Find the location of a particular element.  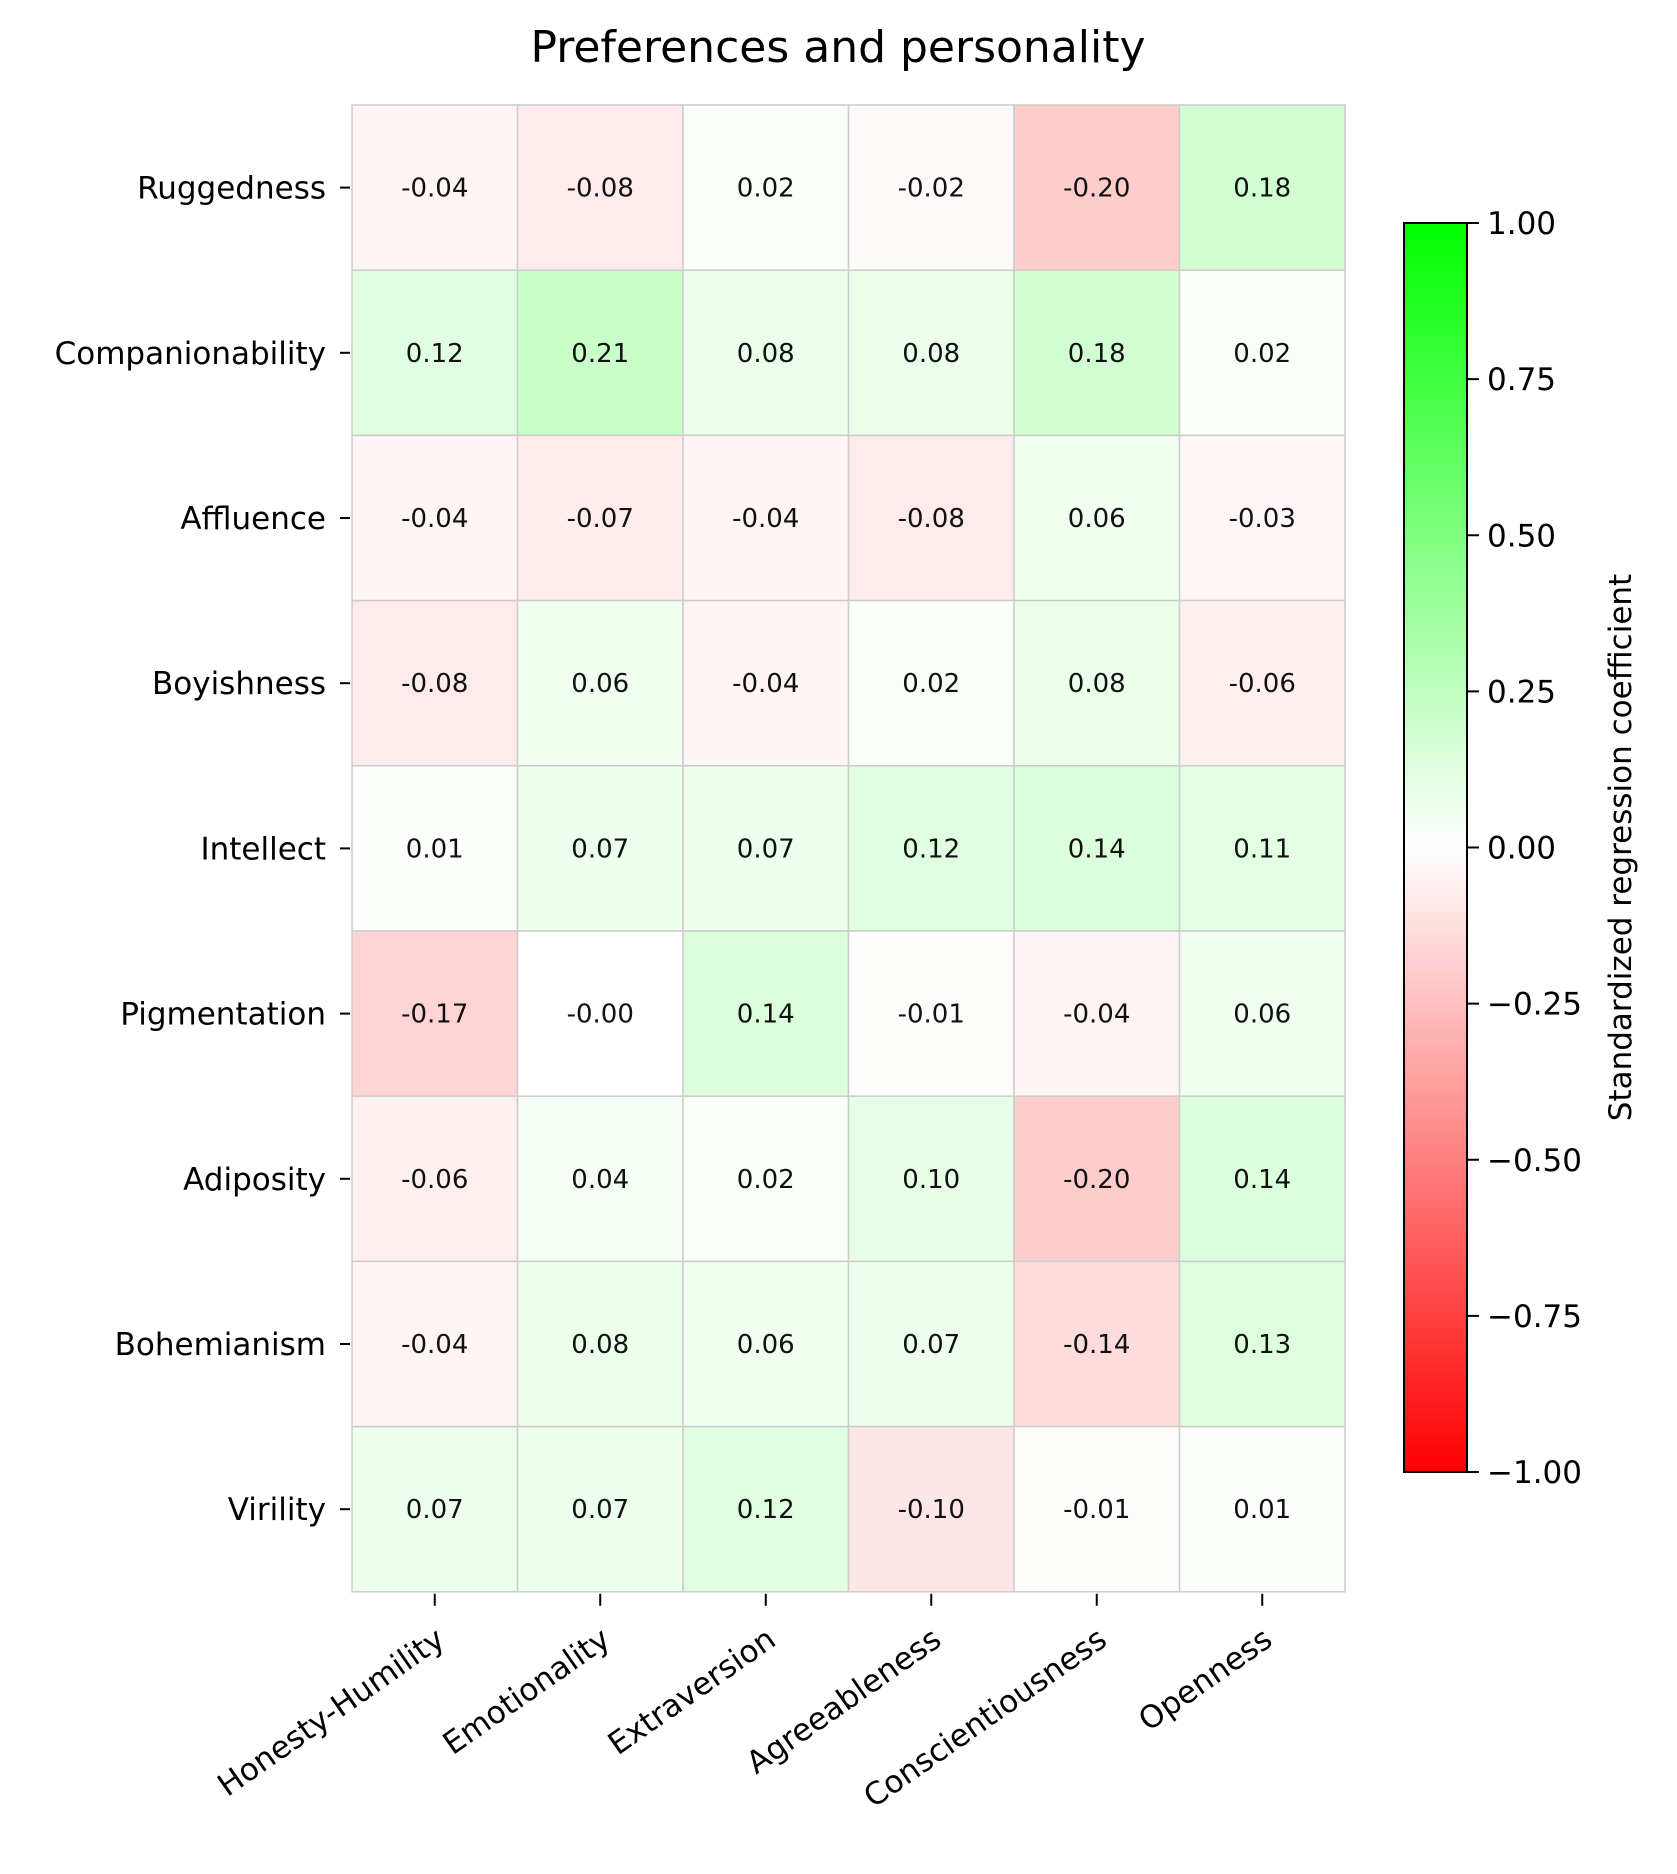

y-tick-label: Ruggedness is located at coordinates (231, 189).